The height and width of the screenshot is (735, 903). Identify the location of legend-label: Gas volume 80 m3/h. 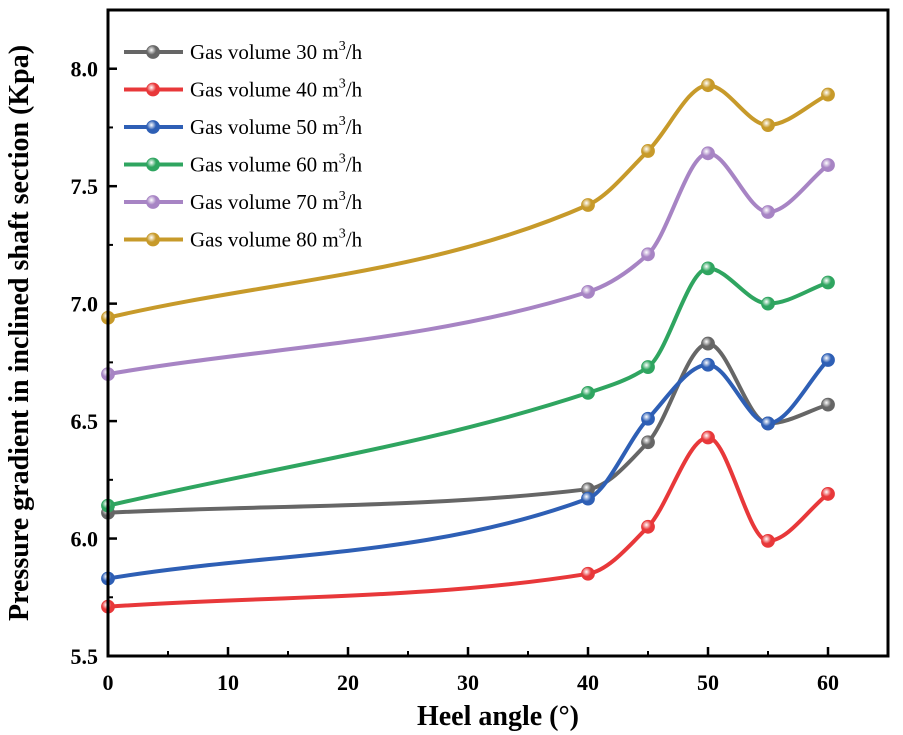
(276, 239).